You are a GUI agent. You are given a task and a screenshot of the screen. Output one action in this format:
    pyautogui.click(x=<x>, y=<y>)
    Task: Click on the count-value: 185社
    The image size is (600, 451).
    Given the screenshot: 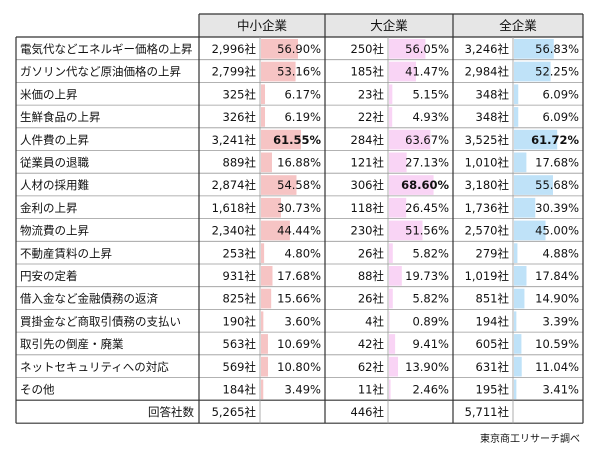 What is the action you would take?
    pyautogui.click(x=368, y=72)
    